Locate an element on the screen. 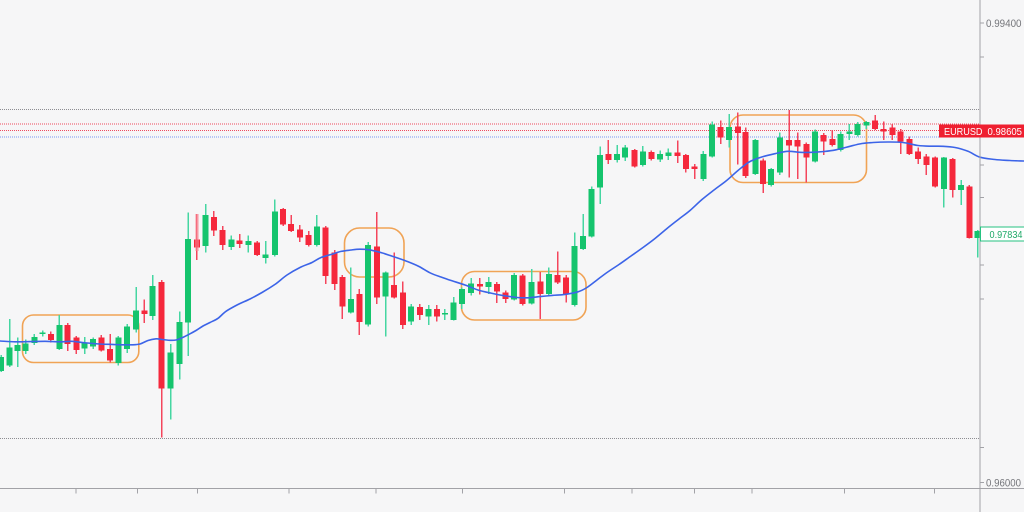 The width and height of the screenshot is (1024, 512). svg-text: 0.99400 is located at coordinates (1004, 24).